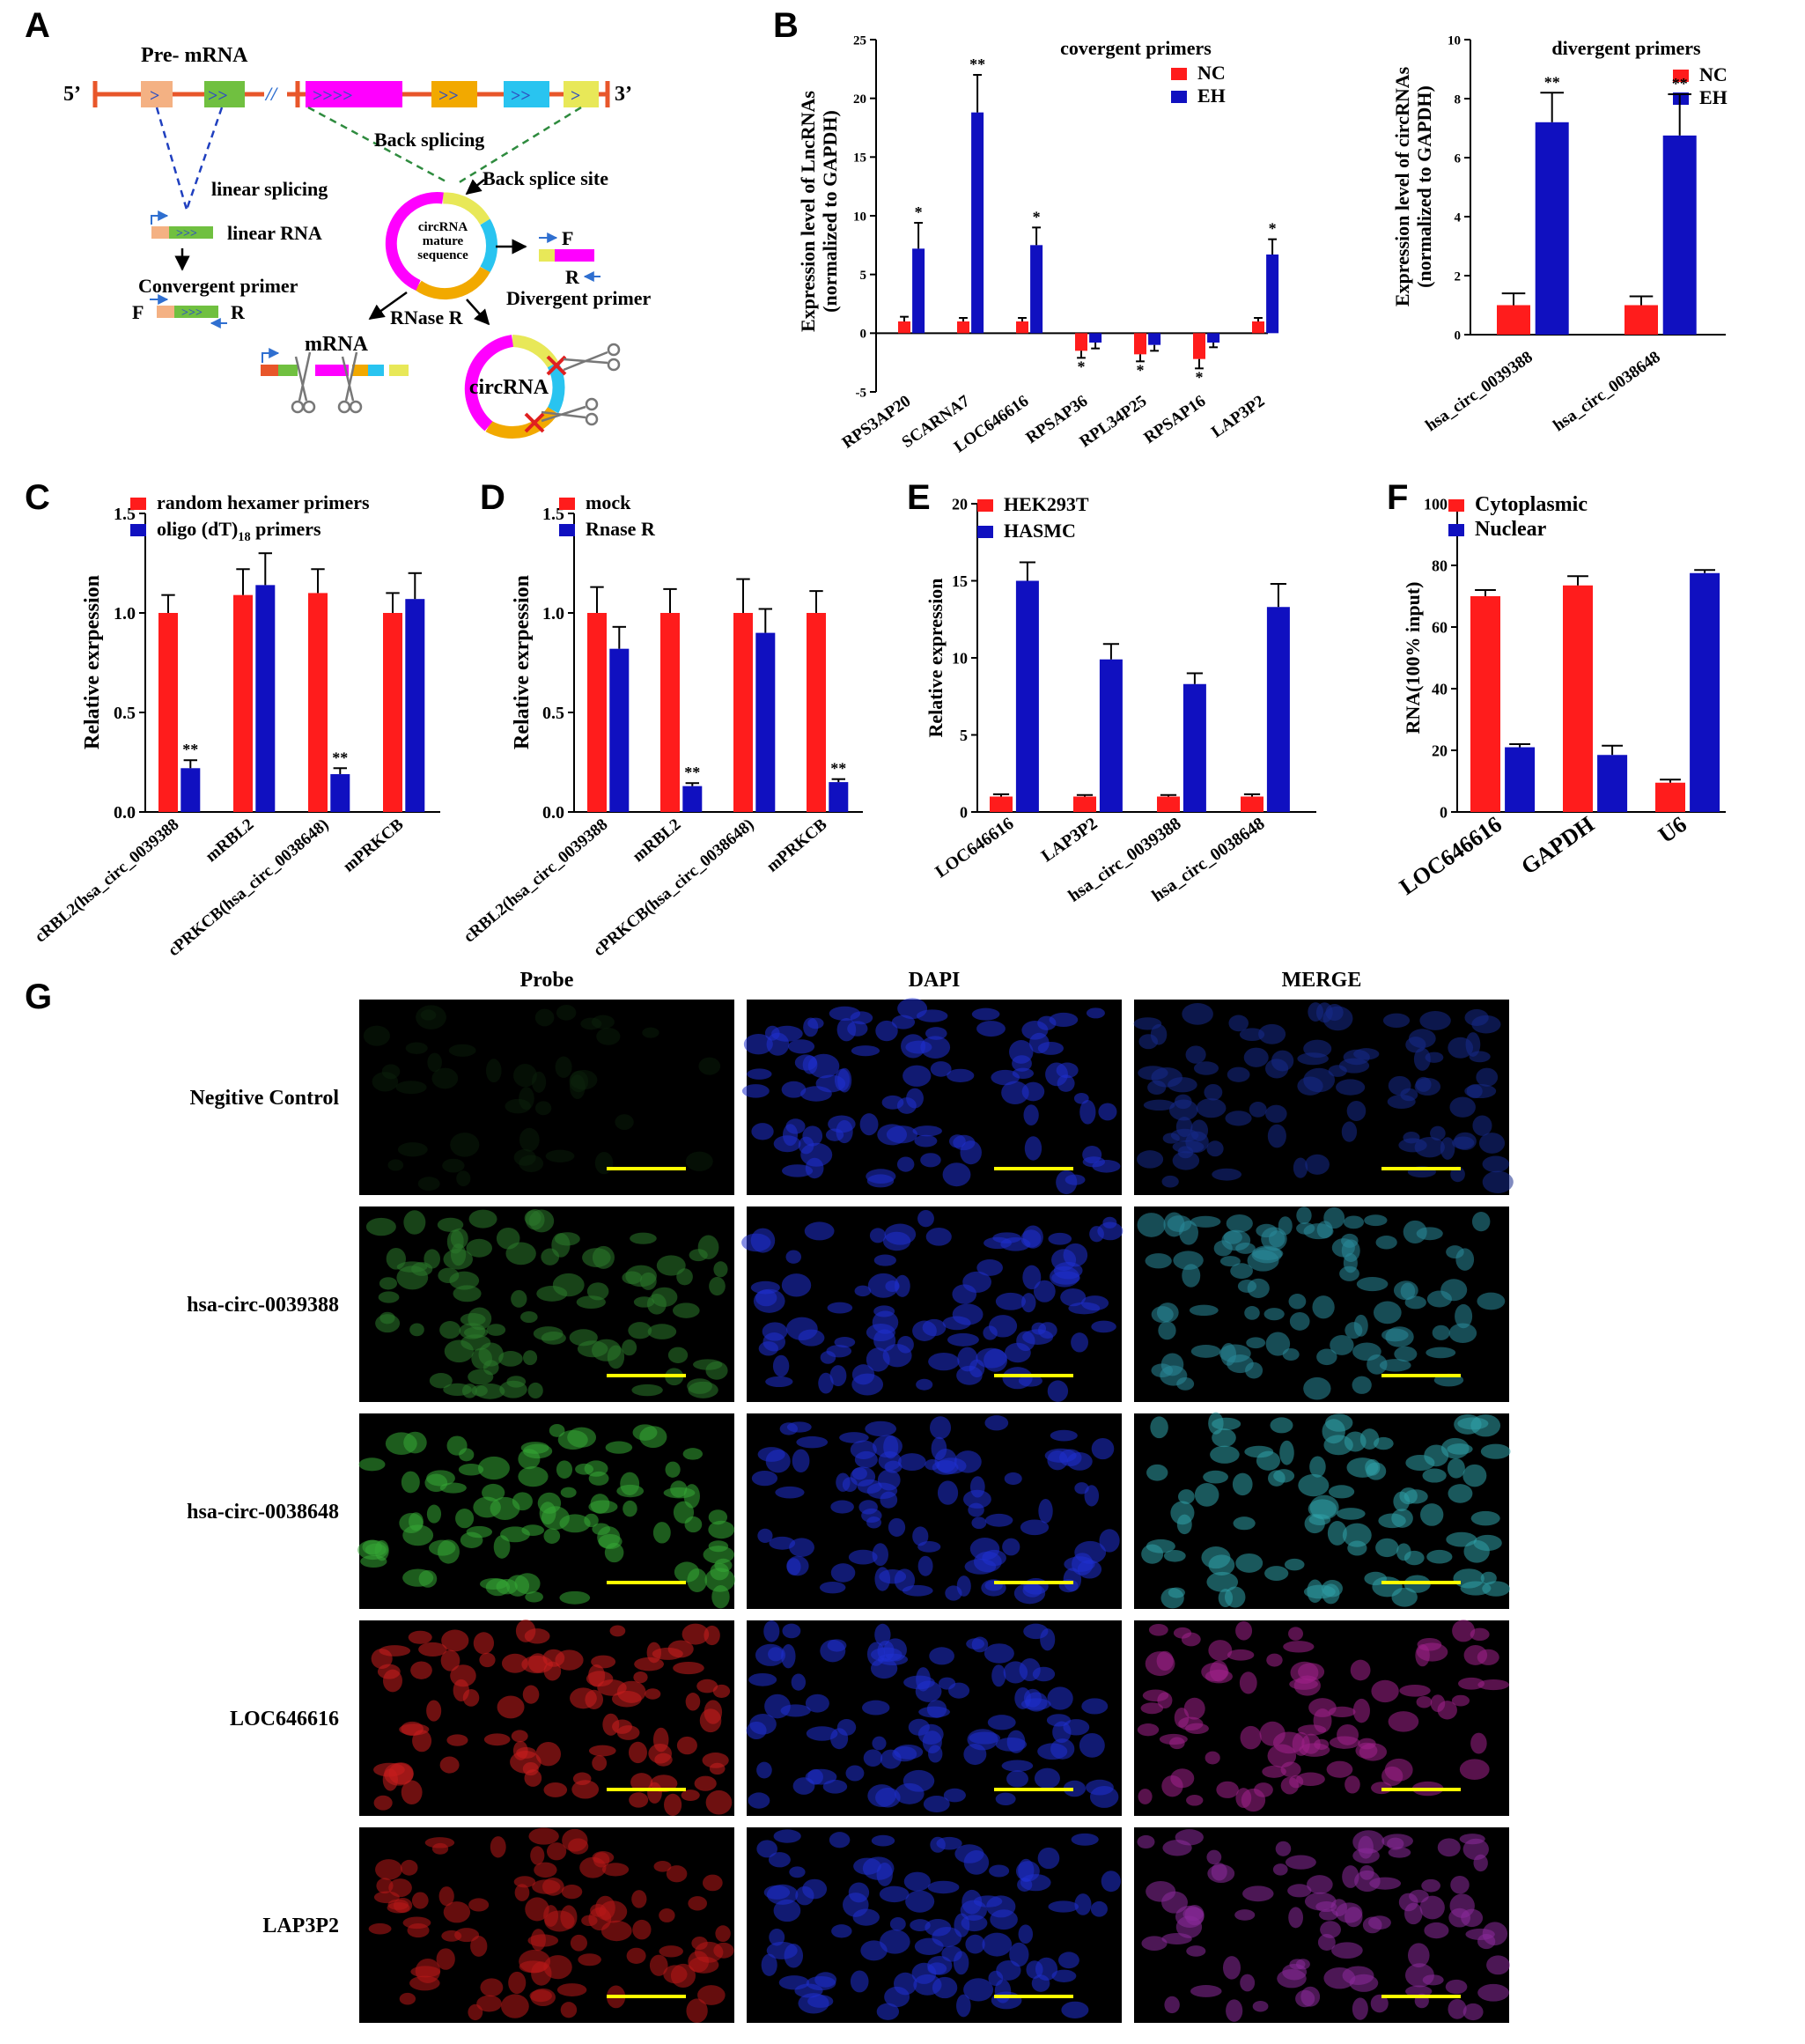 This screenshot has width=1805, height=2044. What do you see at coordinates (248, 887) in the screenshot?
I see `x-tick-label: cPRKCB(hsa_circ_0038648)` at bounding box center [248, 887].